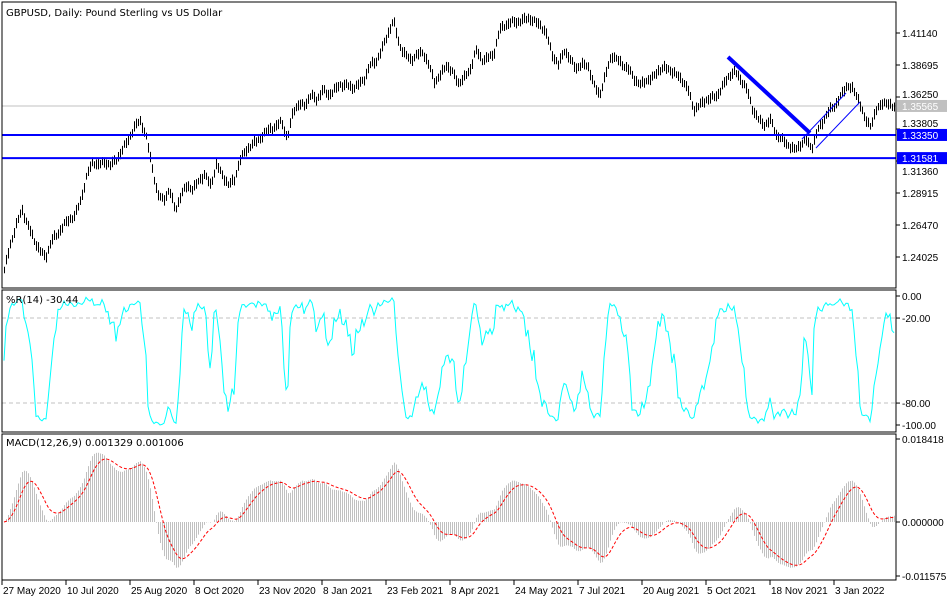 The width and height of the screenshot is (950, 600). Describe the element at coordinates (544, 591) in the screenshot. I see `date-tick-label: 24 May 2021` at that location.